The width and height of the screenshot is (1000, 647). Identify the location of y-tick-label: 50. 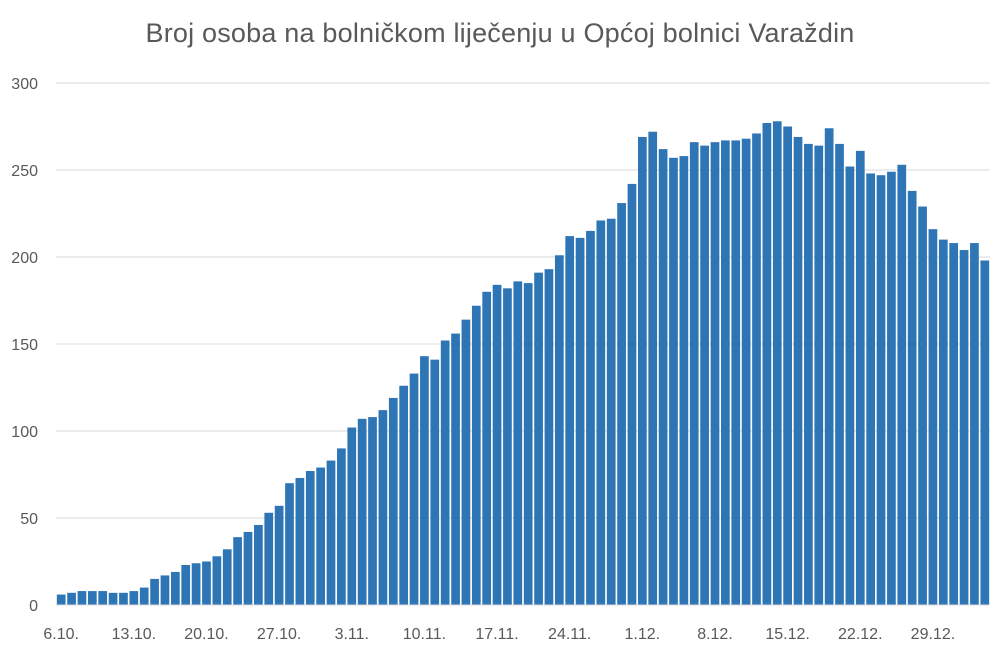
(29, 519).